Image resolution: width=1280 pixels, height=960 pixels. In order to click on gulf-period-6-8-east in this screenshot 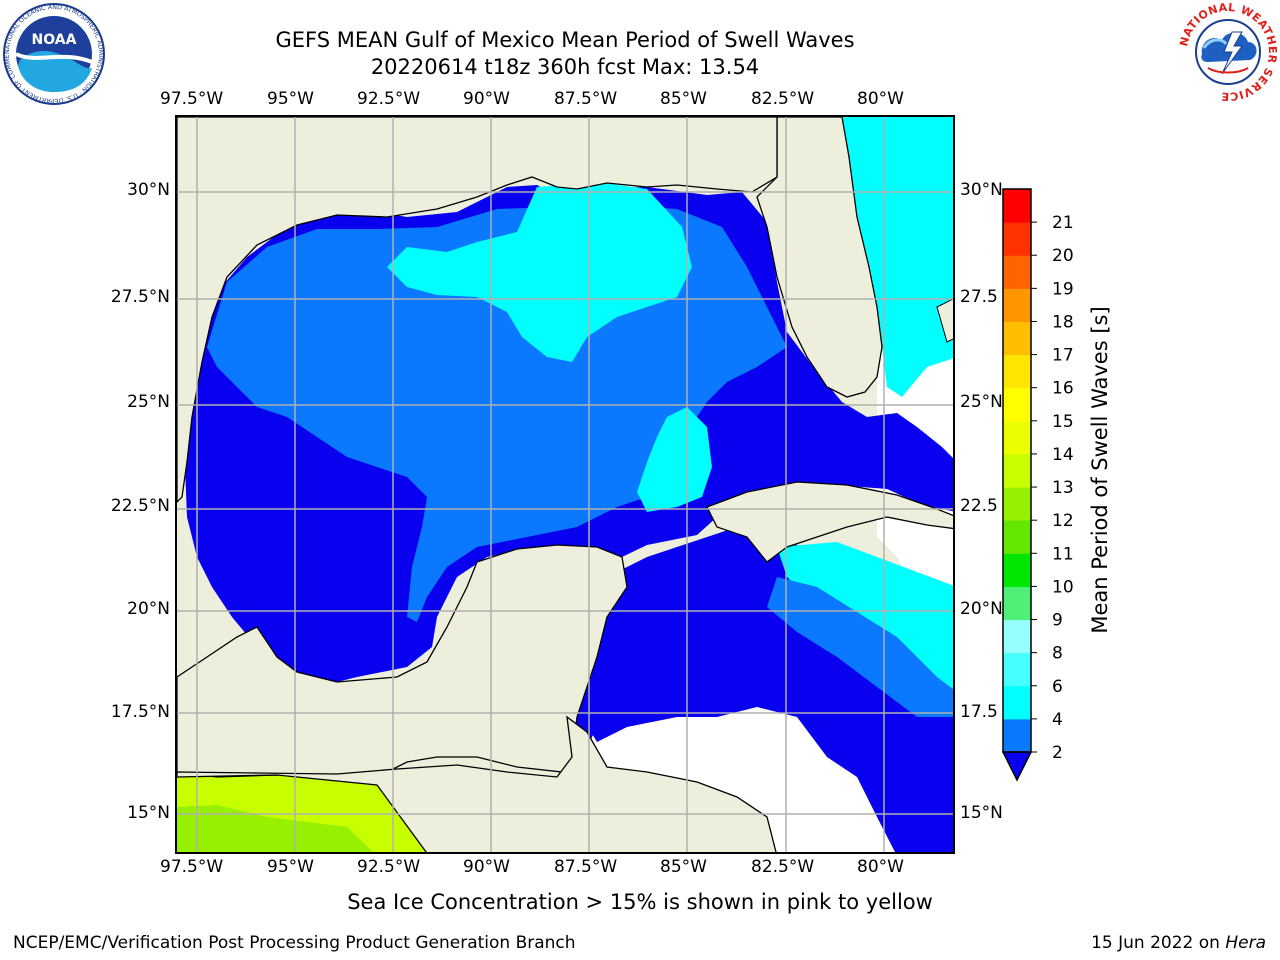, I will do `click(674, 459)`.